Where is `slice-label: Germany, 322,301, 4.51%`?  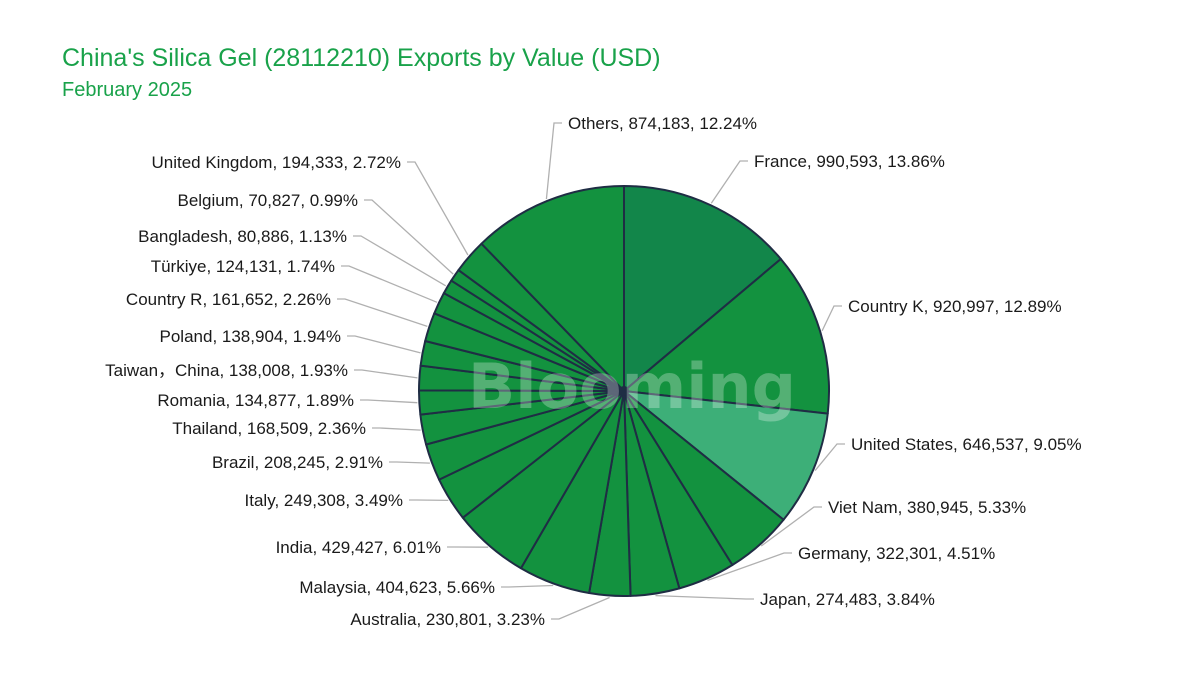
slice-label: Germany, 322,301, 4.51% is located at coordinates (896, 553).